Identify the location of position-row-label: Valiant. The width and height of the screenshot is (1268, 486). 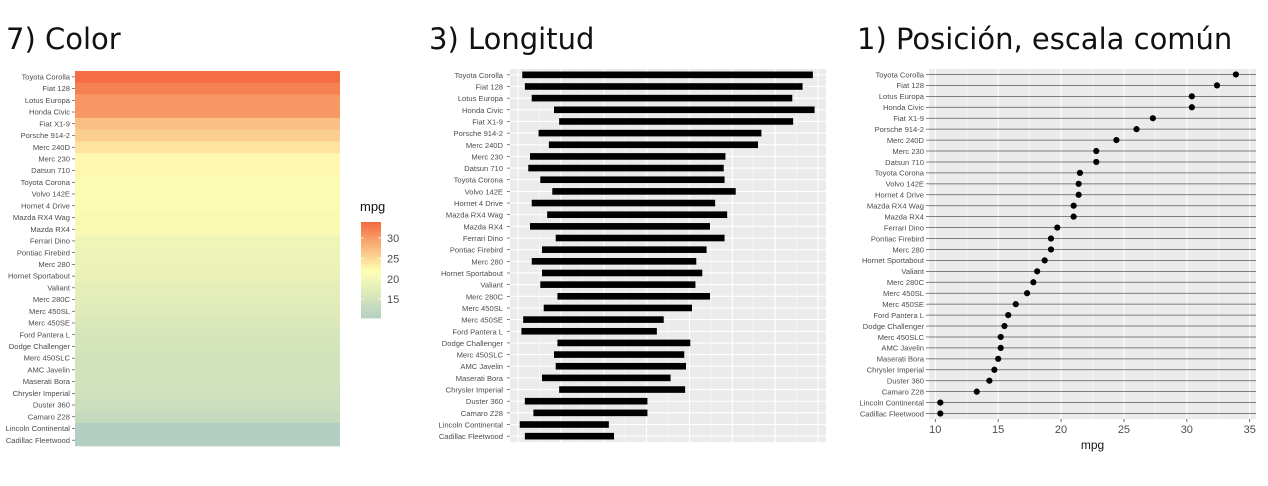
(913, 271).